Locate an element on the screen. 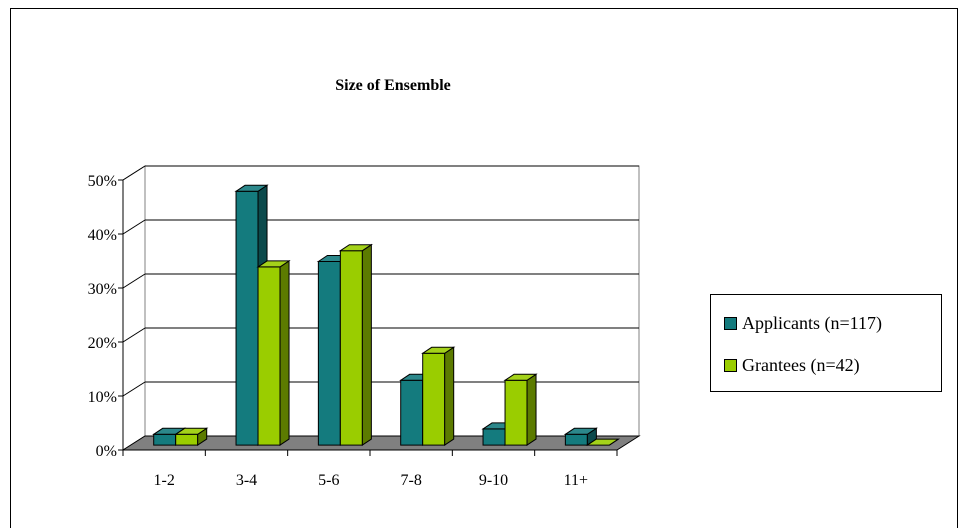 The image size is (961, 528). side-wall is located at coordinates (134, 308).